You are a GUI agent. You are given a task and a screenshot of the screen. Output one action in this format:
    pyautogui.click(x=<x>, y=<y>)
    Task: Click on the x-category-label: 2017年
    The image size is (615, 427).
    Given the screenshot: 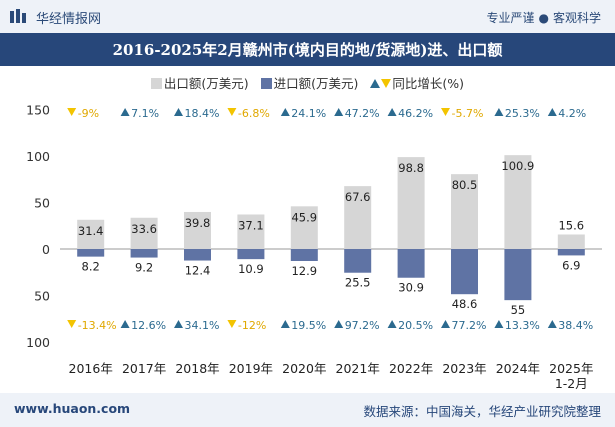 What is the action you would take?
    pyautogui.click(x=144, y=368)
    